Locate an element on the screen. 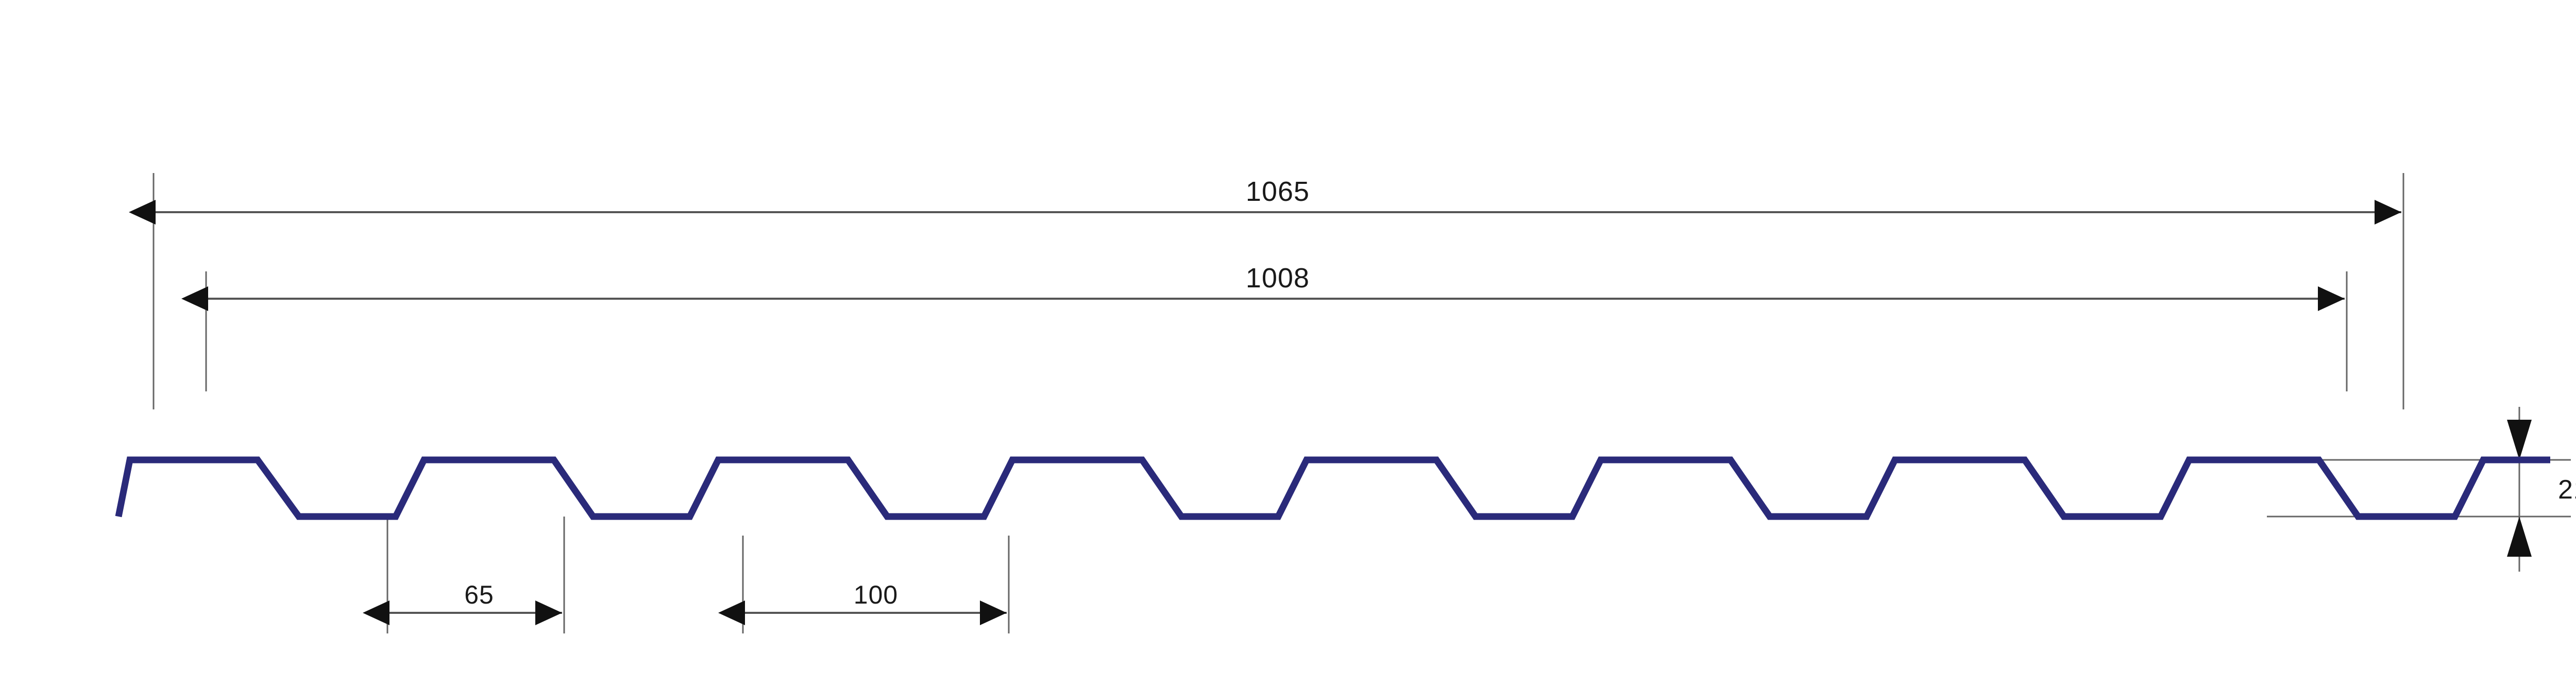 This screenshot has height=687, width=2576. dim-label-100: 100 is located at coordinates (876, 594).